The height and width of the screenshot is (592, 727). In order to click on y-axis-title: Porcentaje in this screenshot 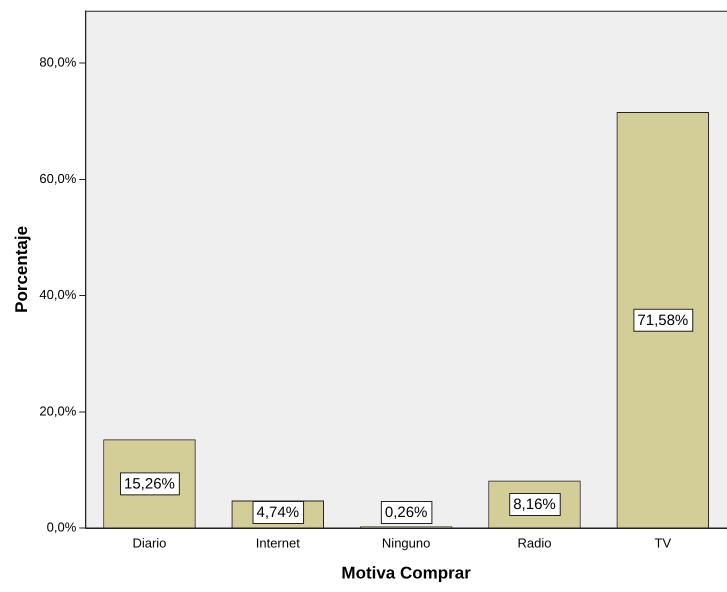, I will do `click(21, 269)`.